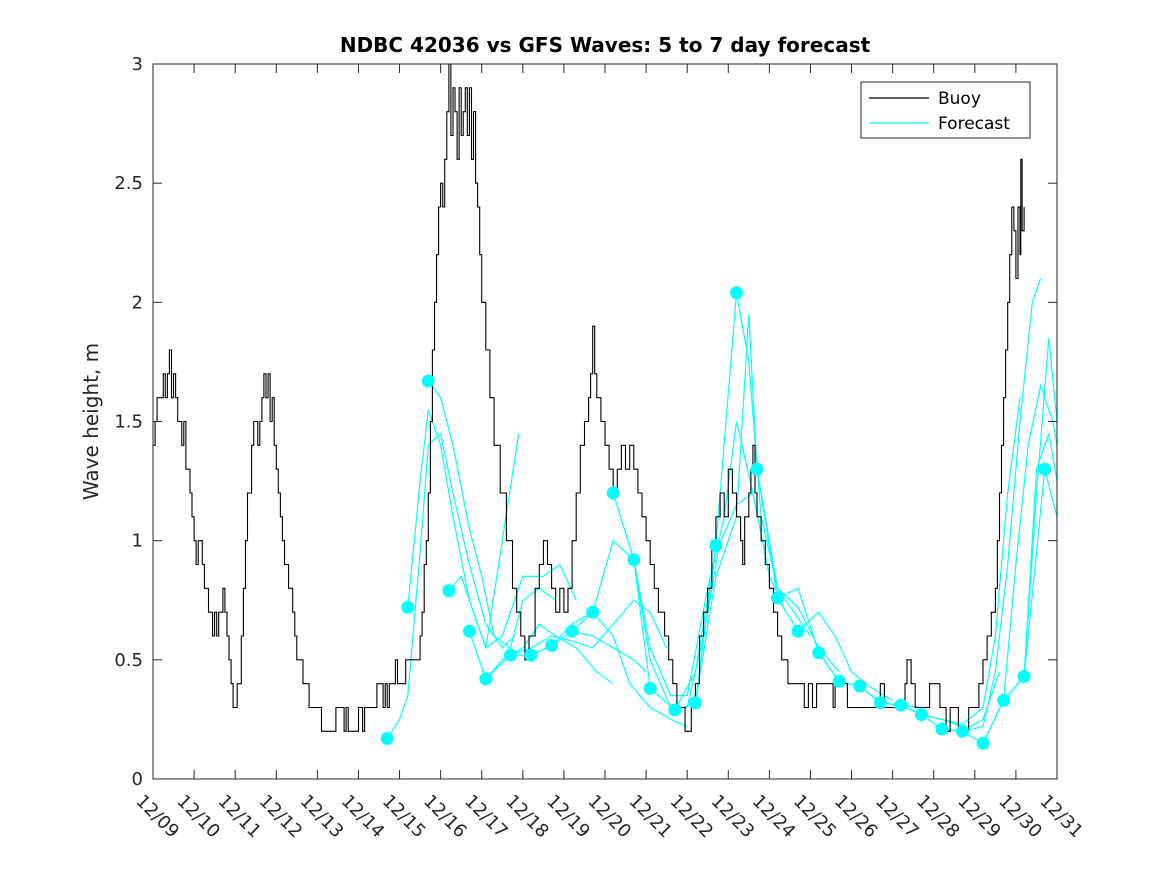 This screenshot has height=875, width=1167. Describe the element at coordinates (137, 779) in the screenshot. I see `y-tick-label: 0` at that location.